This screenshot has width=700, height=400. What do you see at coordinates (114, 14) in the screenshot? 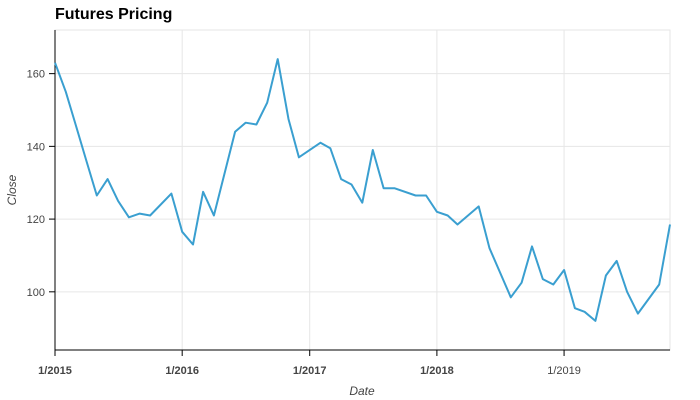
I see `chart-title: Futures Pricing` at bounding box center [114, 14].